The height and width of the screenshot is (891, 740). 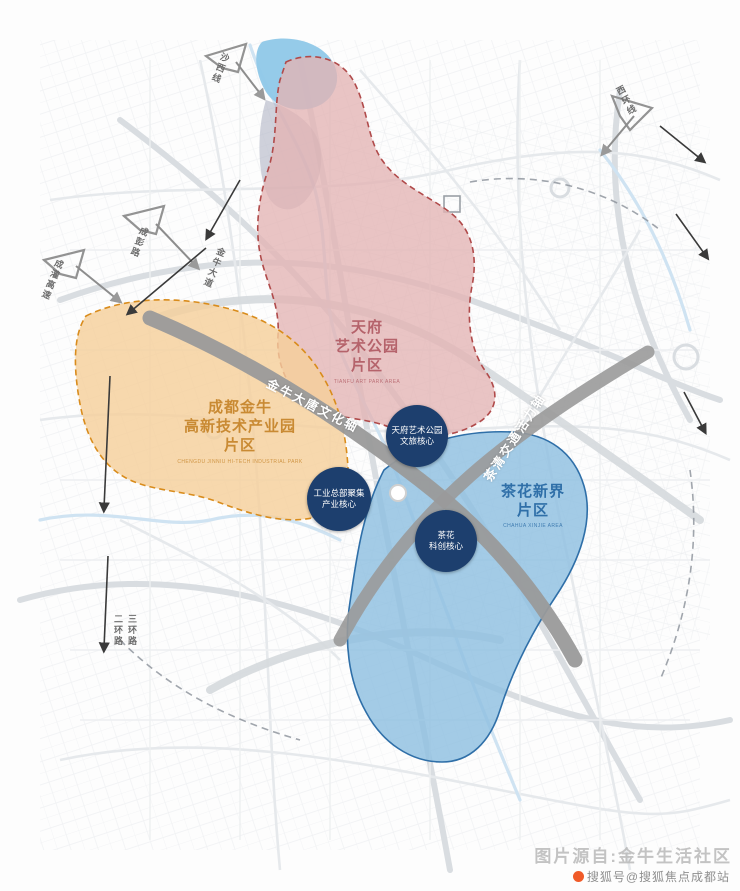 What do you see at coordinates (239, 407) in the screenshot?
I see `zone-label-line-1: 成都金牛` at bounding box center [239, 407].